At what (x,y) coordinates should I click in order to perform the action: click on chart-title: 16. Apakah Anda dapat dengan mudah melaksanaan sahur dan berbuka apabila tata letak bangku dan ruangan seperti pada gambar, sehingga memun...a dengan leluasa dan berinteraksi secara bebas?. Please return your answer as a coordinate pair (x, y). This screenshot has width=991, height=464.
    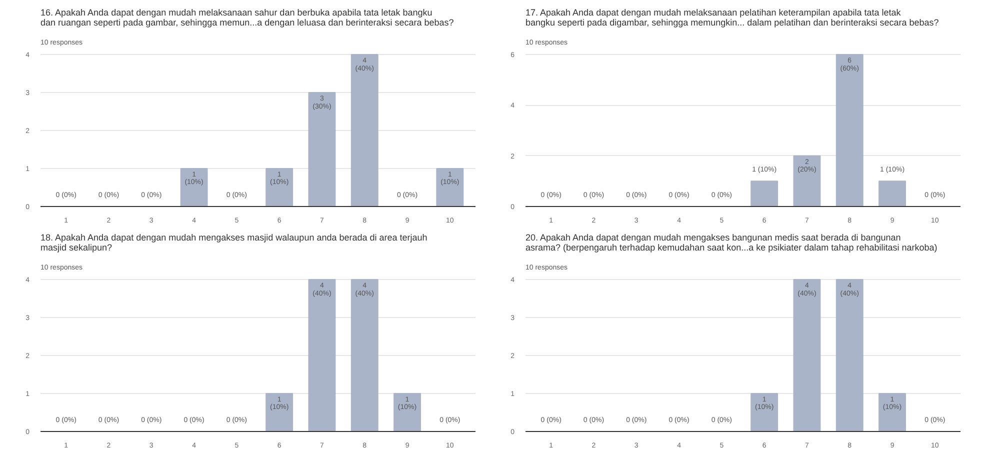
    Looking at the image, I should click on (247, 18).